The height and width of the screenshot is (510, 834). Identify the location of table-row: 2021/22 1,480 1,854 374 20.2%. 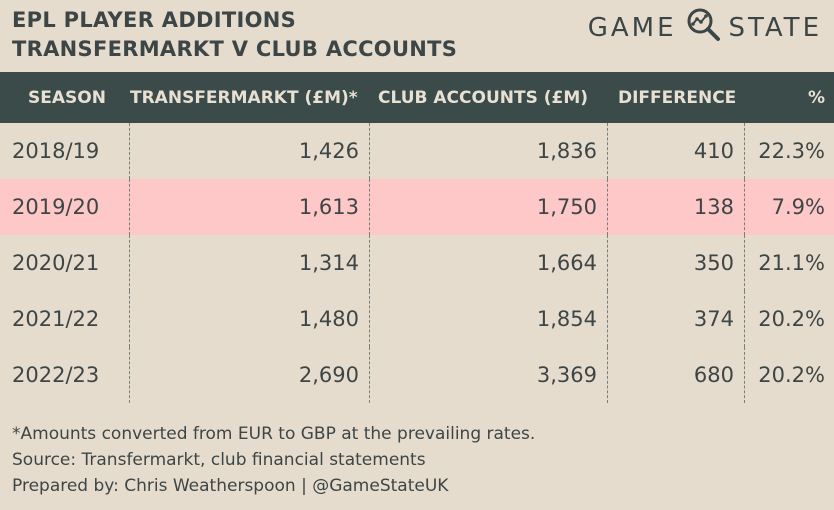
(417, 319).